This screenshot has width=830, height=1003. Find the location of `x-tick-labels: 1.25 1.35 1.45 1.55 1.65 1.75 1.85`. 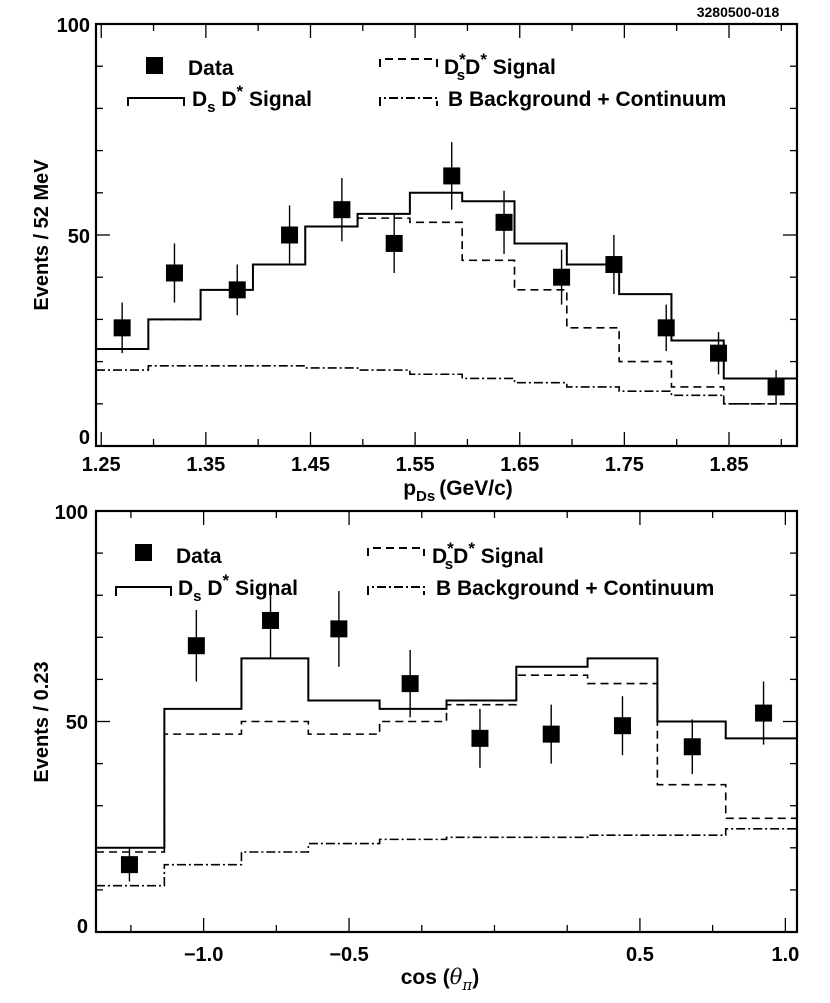

x-tick-labels: 1.25 1.35 1.45 1.55 1.65 1.75 1.85 is located at coordinates (415, 465).